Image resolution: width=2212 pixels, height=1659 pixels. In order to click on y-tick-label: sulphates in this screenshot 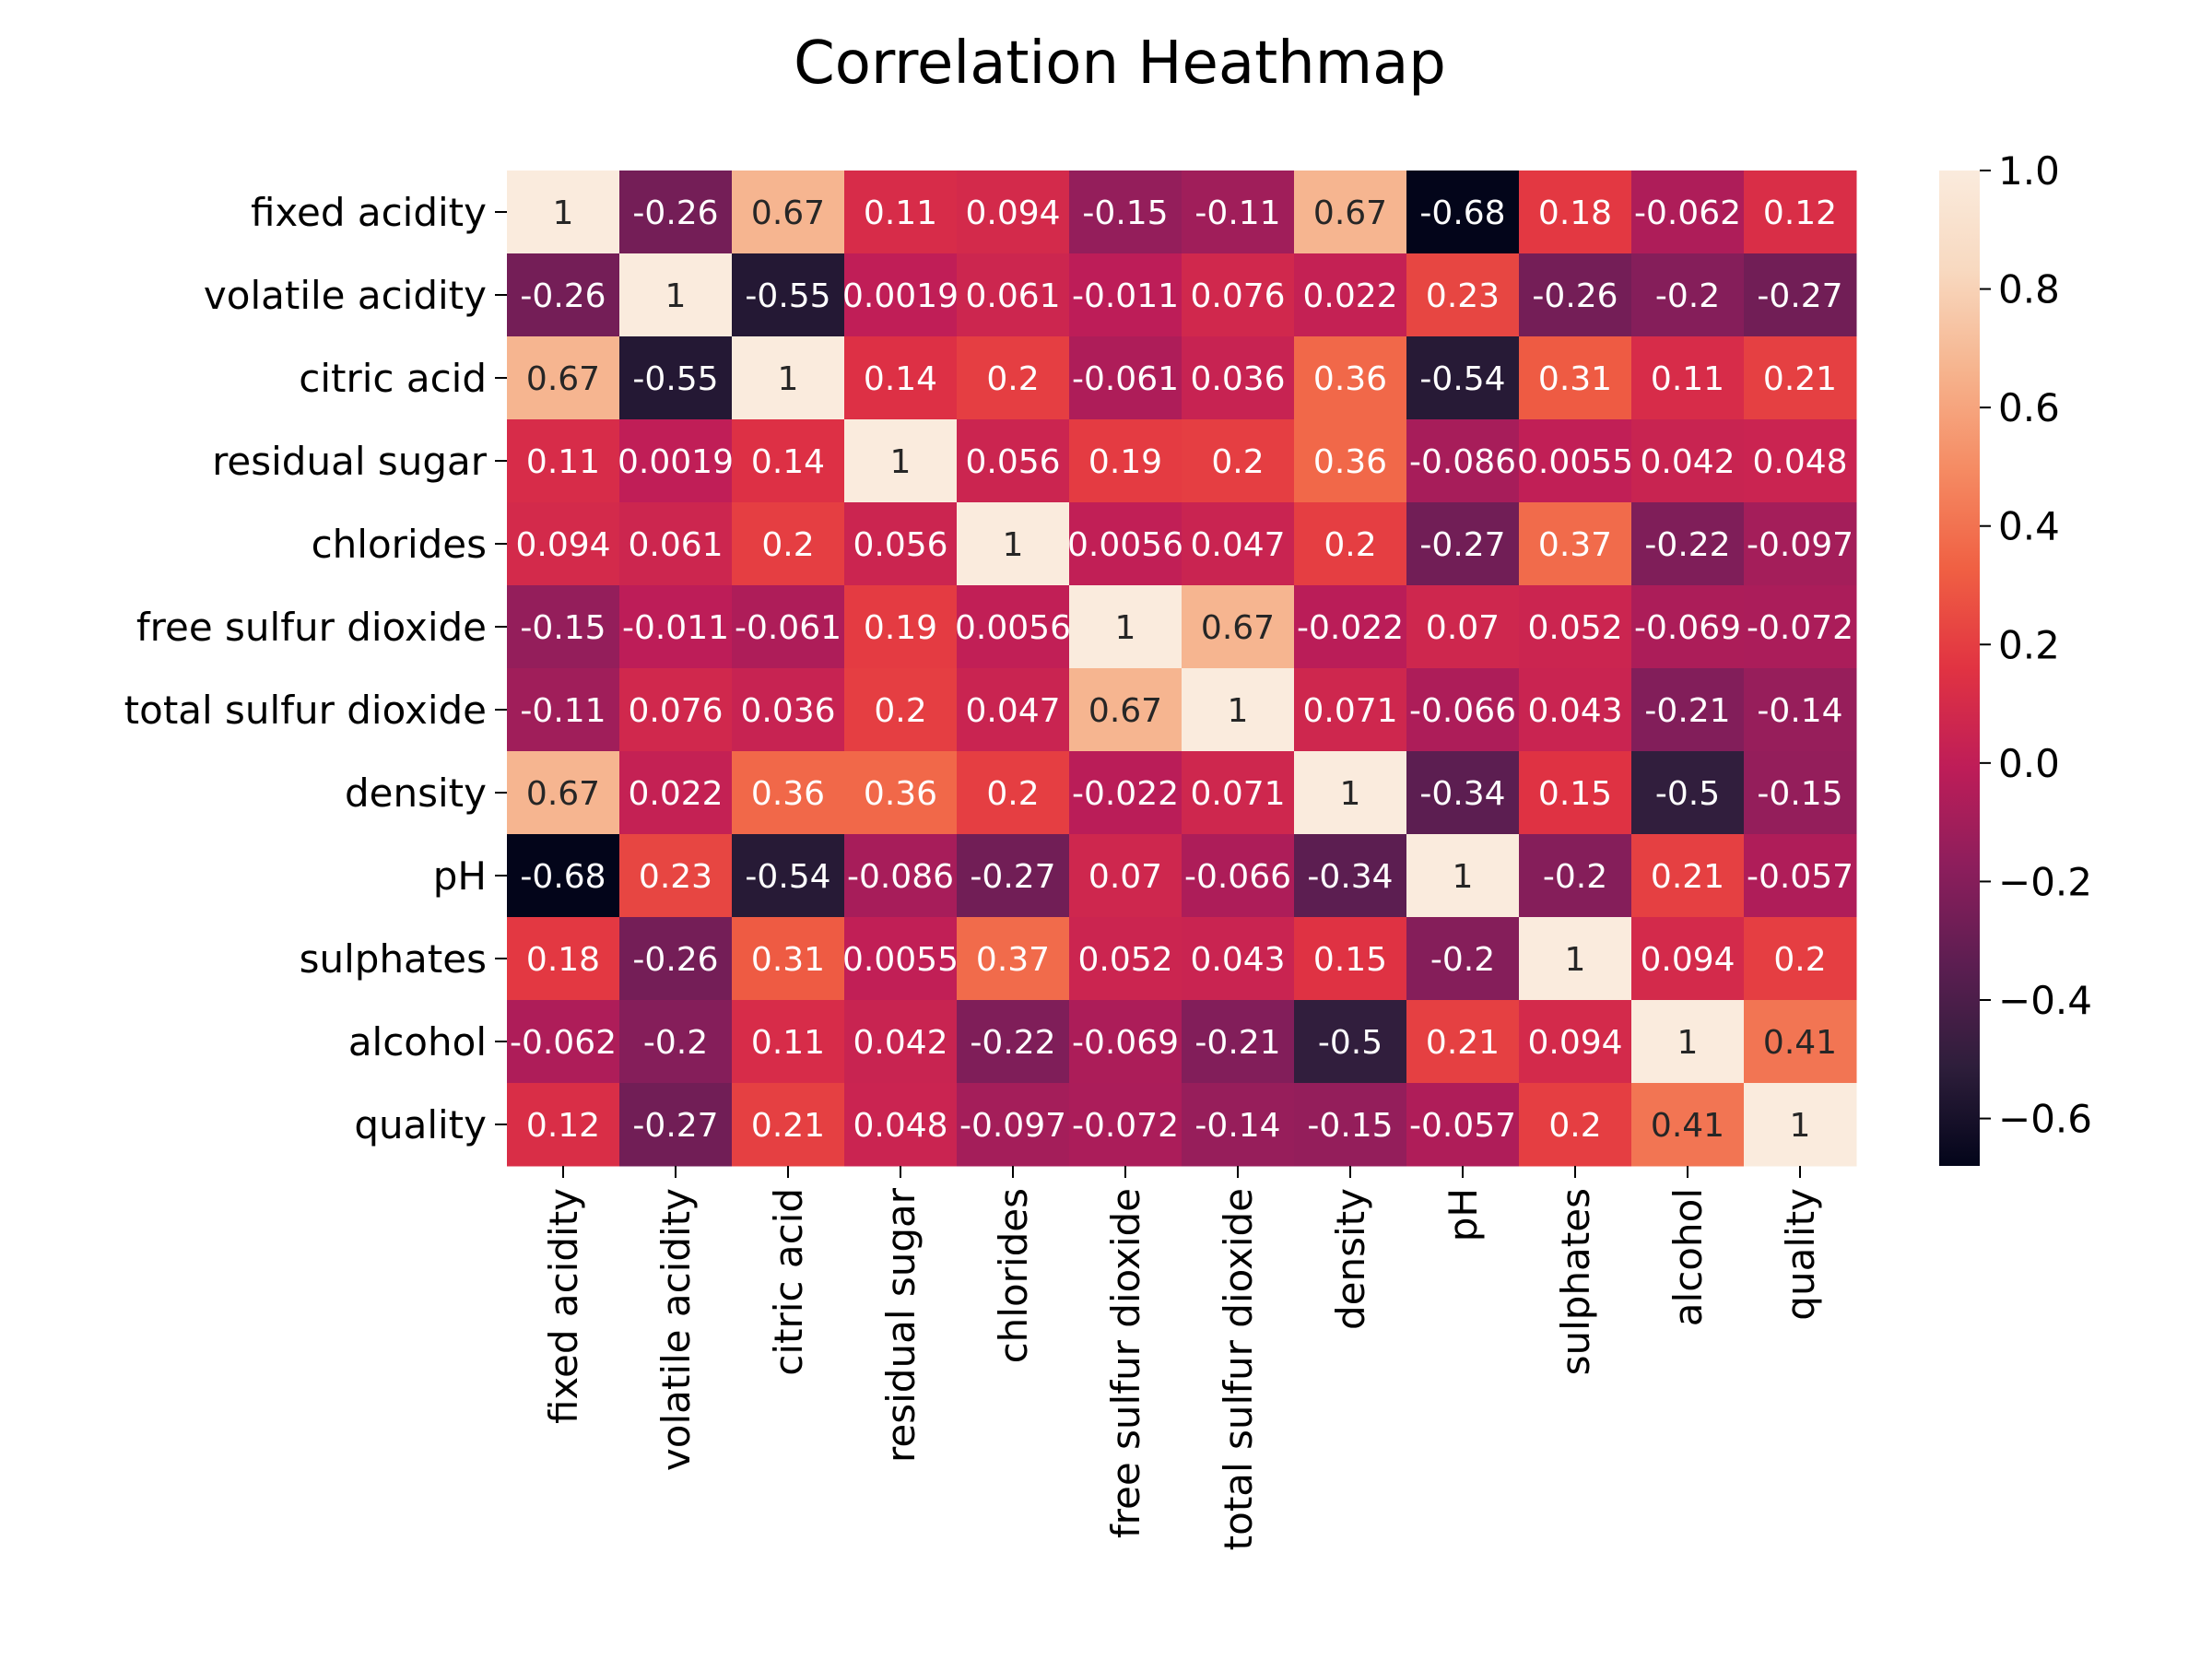, I will do `click(393, 959)`.